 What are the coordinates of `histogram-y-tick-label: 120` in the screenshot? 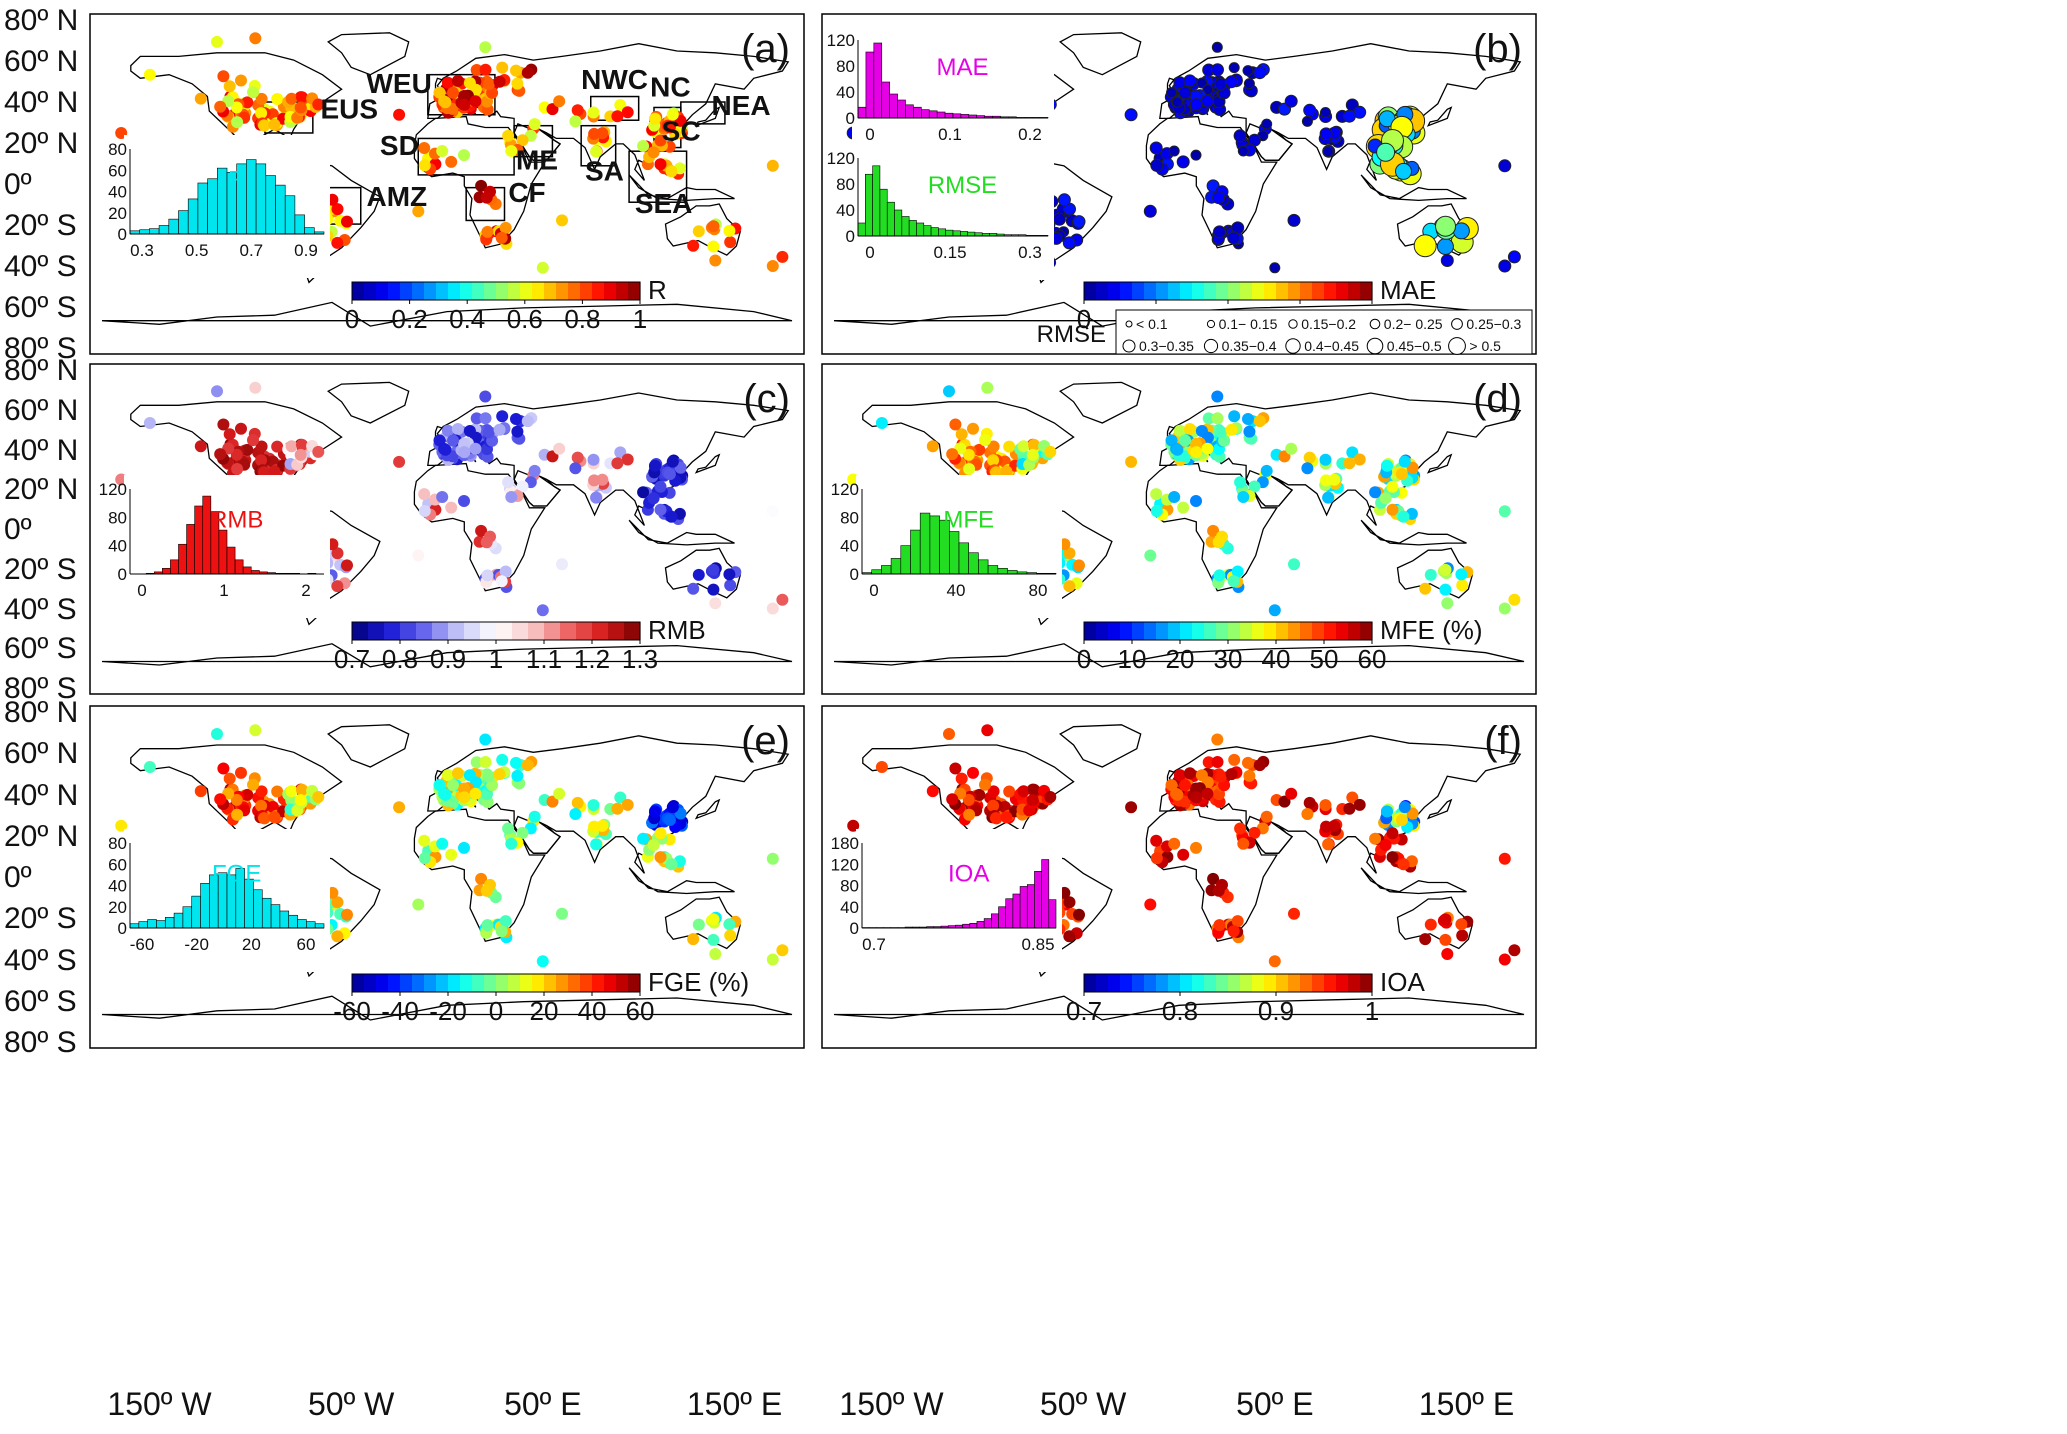 It's located at (841, 158).